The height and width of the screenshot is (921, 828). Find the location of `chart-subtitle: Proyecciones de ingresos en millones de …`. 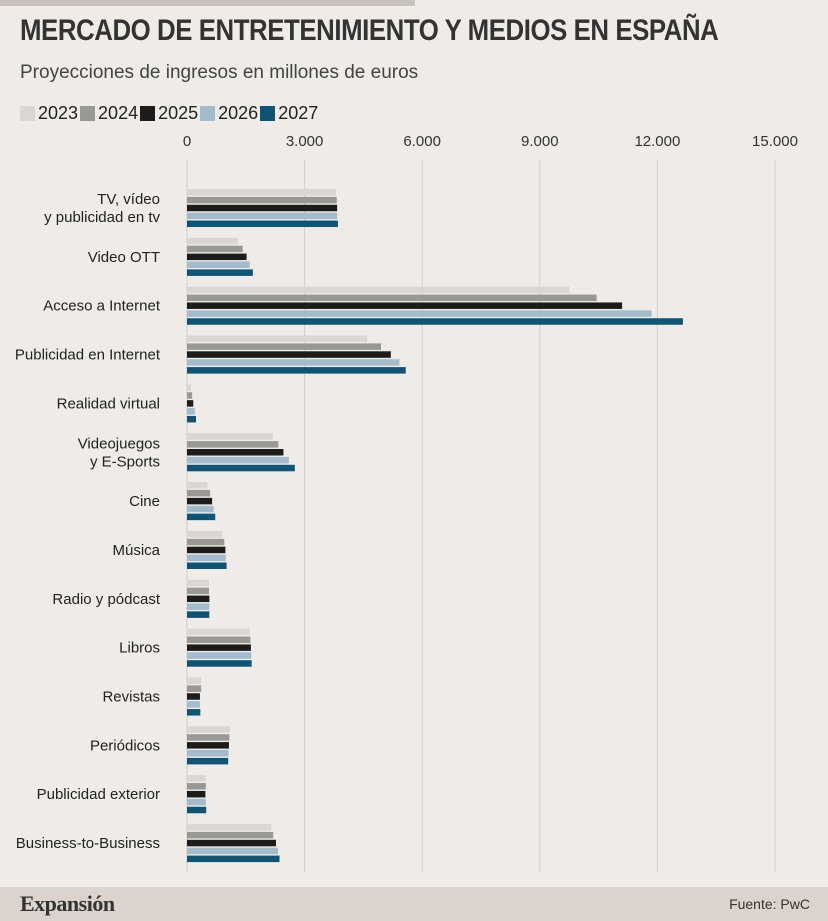

chart-subtitle: Proyecciones de ingresos en millones de … is located at coordinates (219, 72).